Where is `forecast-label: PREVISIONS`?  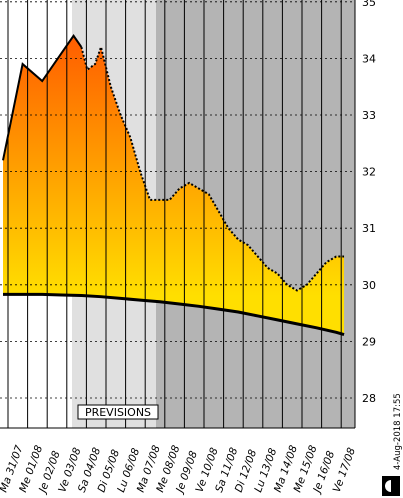
forecast-label: PREVISIONS is located at coordinates (118, 412).